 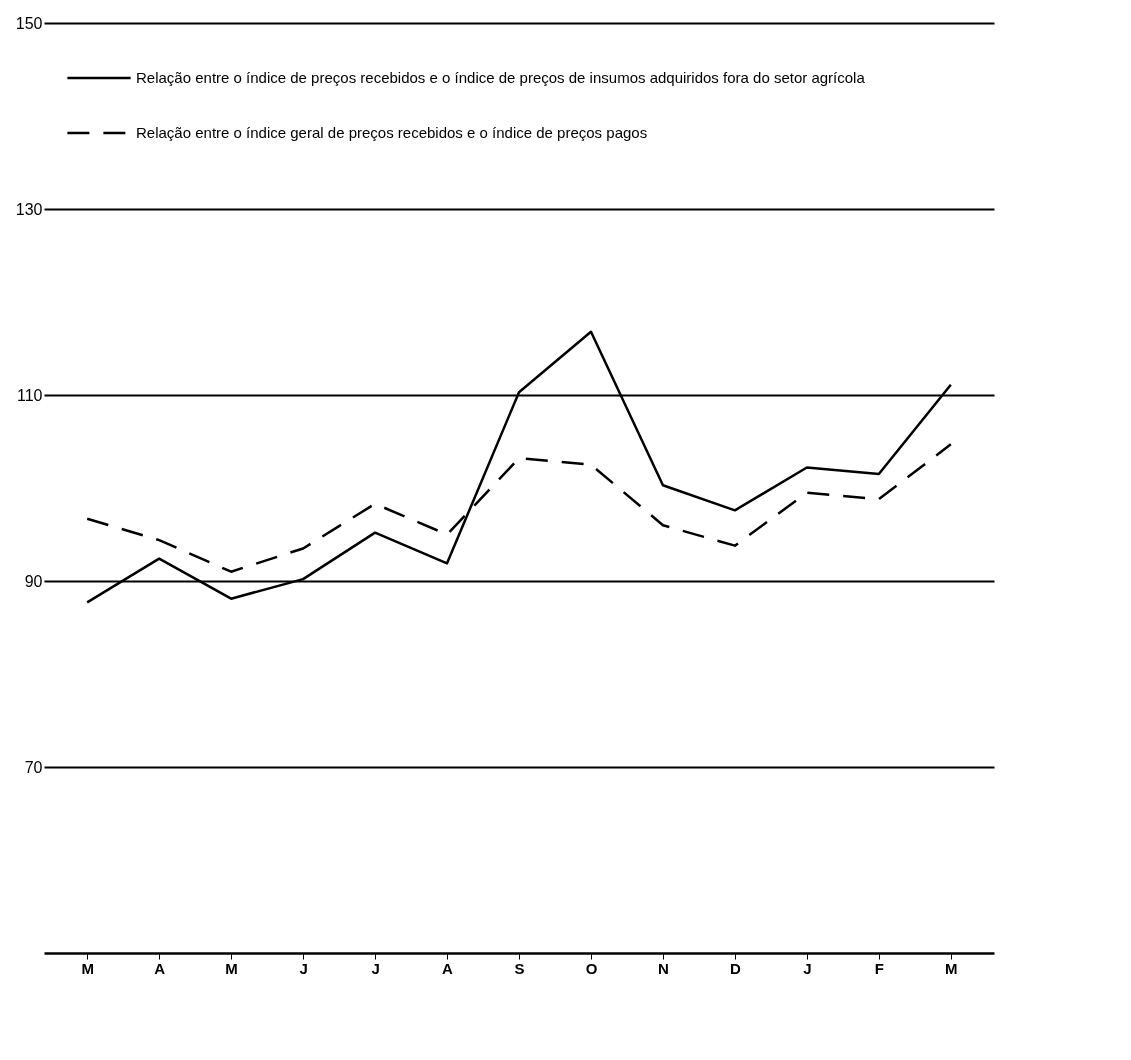 I want to click on y-tick-label: 130, so click(x=29, y=209).